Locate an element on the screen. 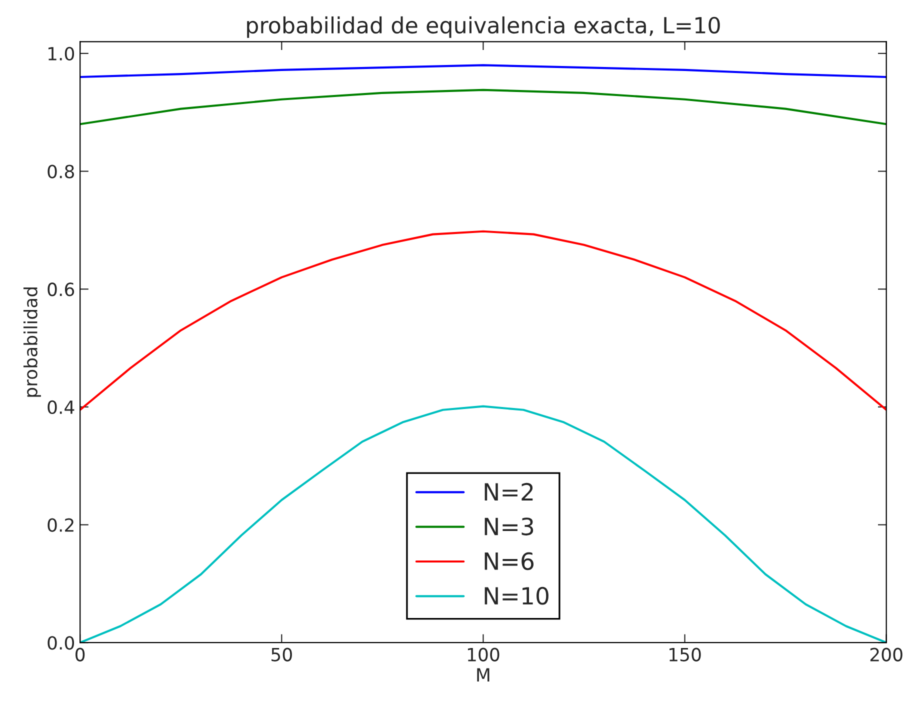  y-axis-title: probabilidad is located at coordinates (32, 342).